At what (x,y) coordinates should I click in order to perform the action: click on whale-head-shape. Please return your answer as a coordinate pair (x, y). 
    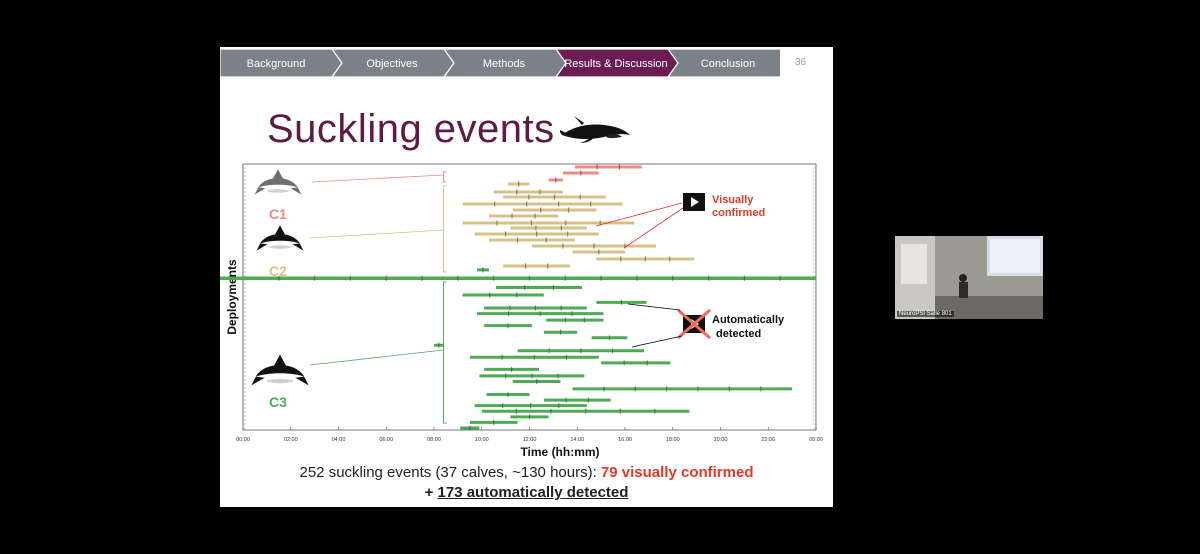
    Looking at the image, I should click on (280, 371).